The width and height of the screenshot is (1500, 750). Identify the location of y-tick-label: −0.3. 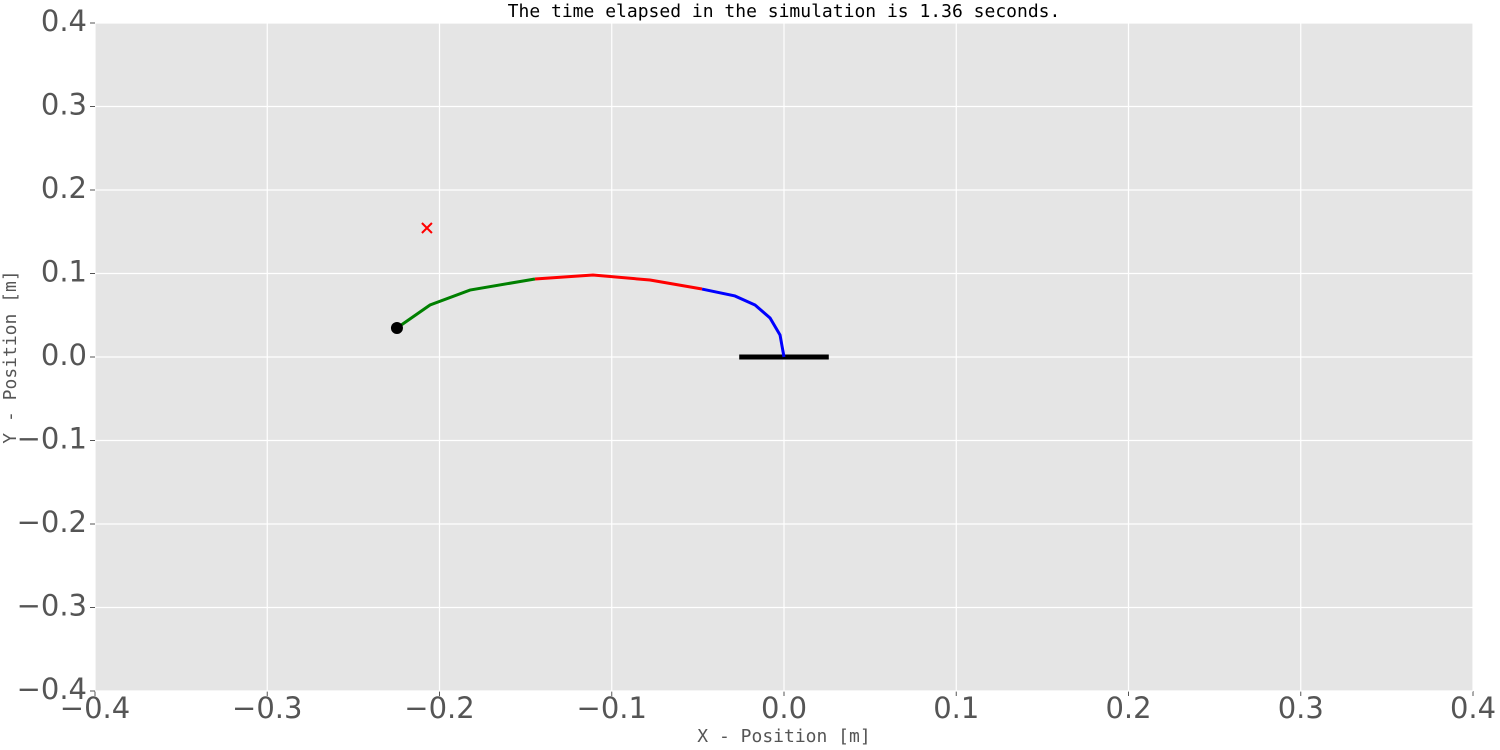
(52, 606).